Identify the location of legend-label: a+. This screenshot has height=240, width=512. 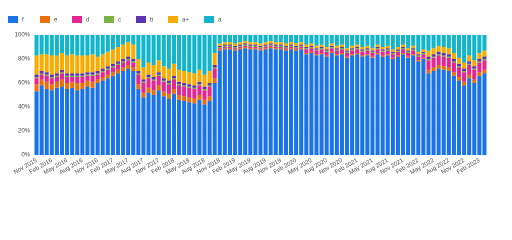
(185, 21).